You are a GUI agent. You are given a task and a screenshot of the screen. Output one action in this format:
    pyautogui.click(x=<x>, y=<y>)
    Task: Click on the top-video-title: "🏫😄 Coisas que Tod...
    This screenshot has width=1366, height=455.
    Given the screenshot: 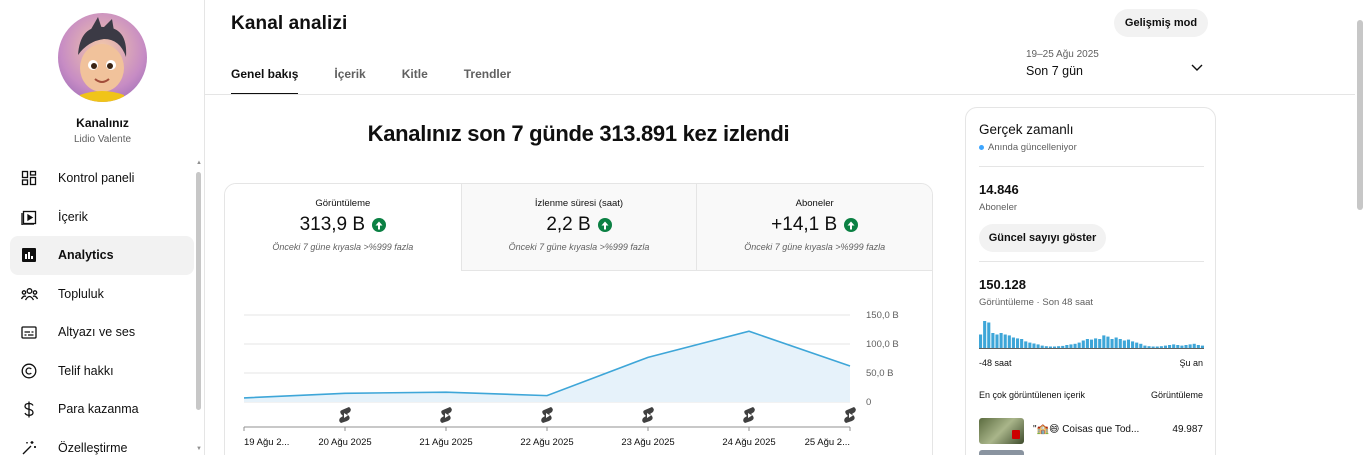 What is the action you would take?
    pyautogui.click(x=1086, y=429)
    